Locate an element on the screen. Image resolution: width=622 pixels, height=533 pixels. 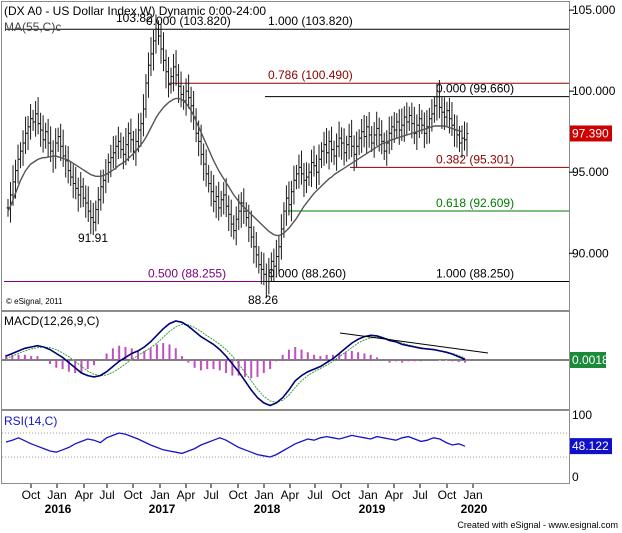
macd-label: MACD(12,26,9,C) is located at coordinates (51, 321).